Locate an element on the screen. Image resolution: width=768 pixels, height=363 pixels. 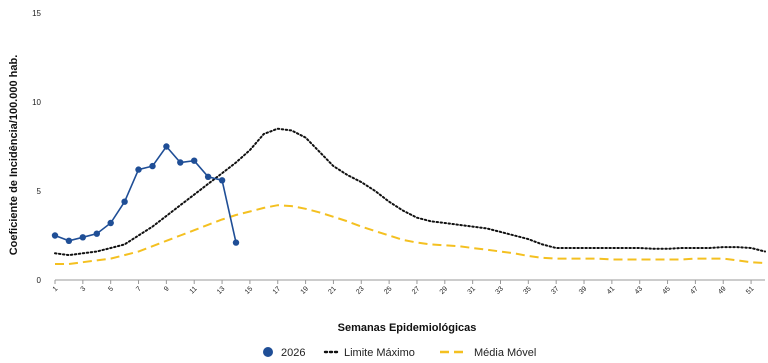
x-tick-label: 11 is located at coordinates (194, 290).